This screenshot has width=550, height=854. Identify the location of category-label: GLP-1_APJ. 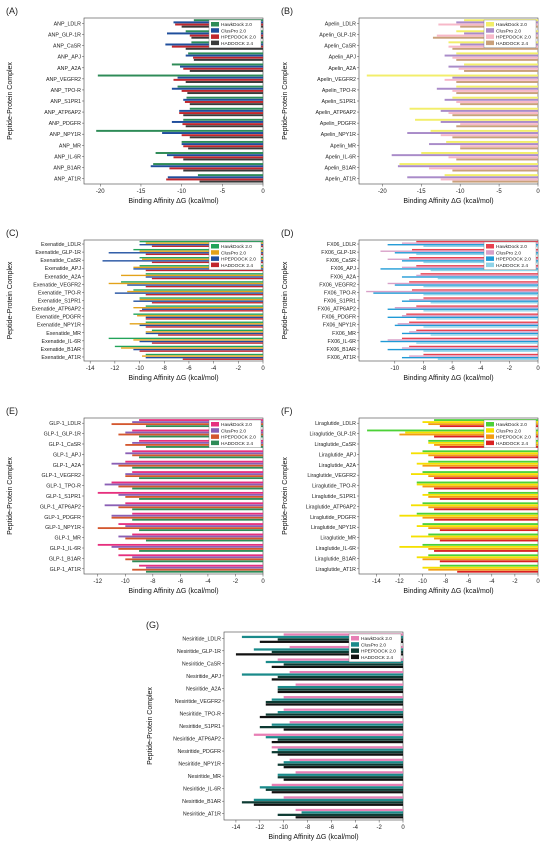
(67, 455).